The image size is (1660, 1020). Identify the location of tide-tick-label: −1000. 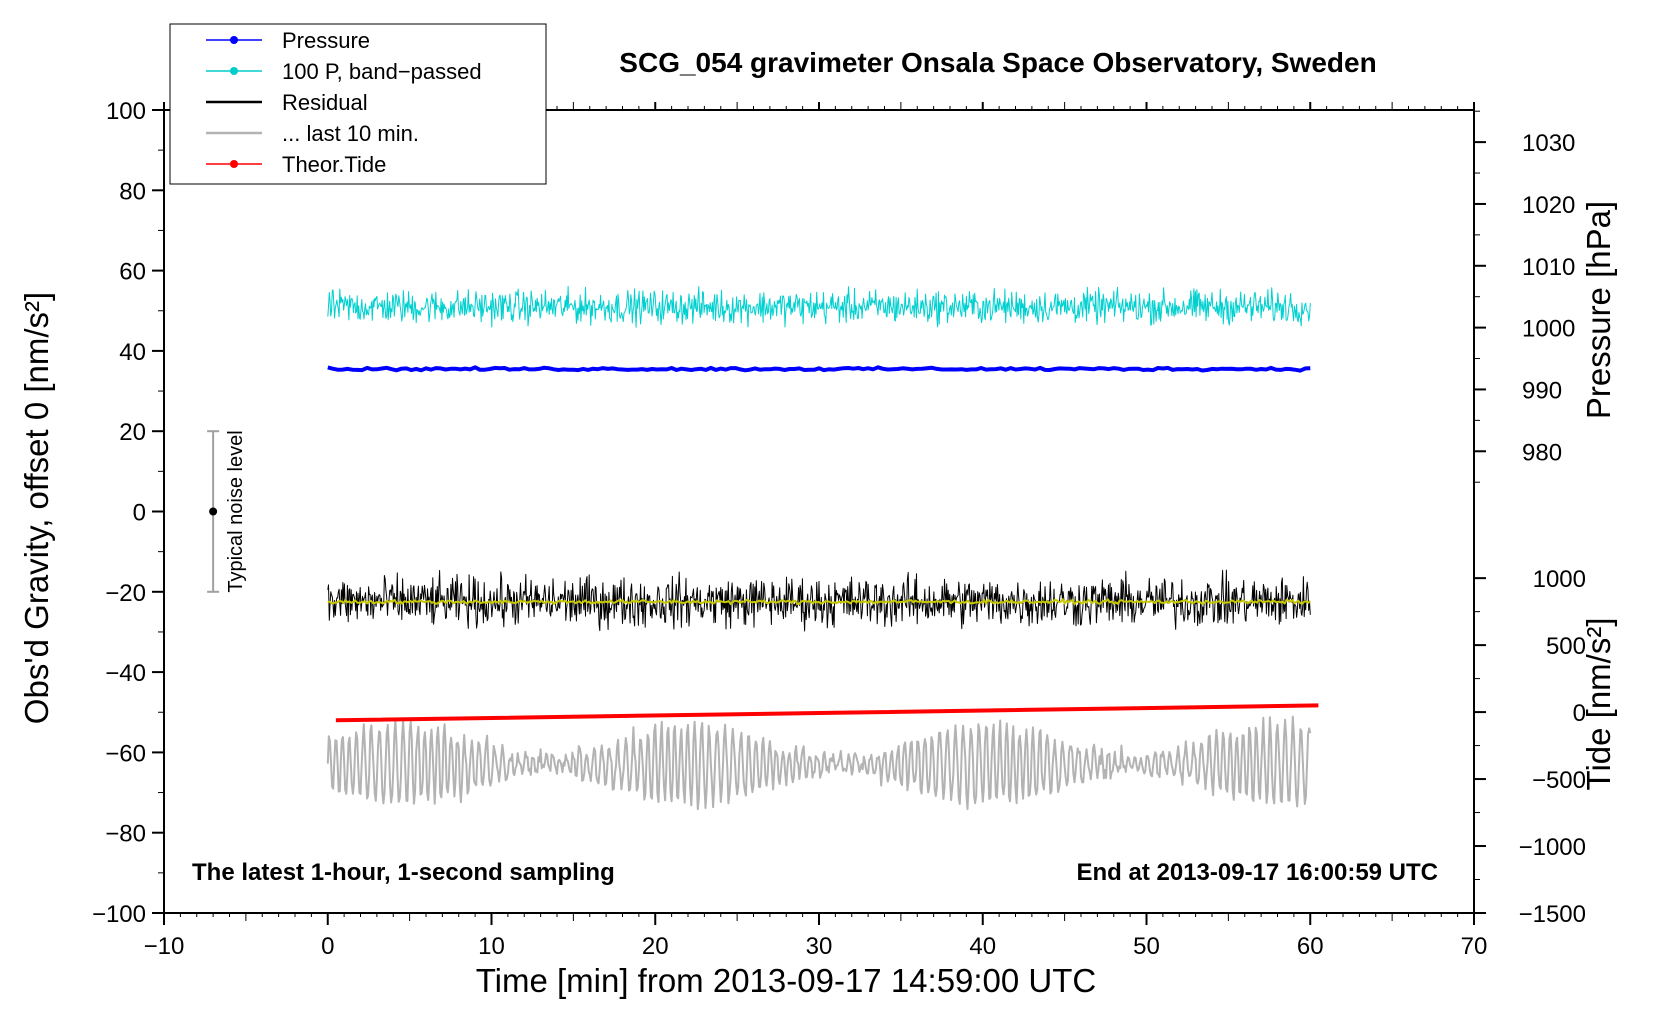
(1552, 847).